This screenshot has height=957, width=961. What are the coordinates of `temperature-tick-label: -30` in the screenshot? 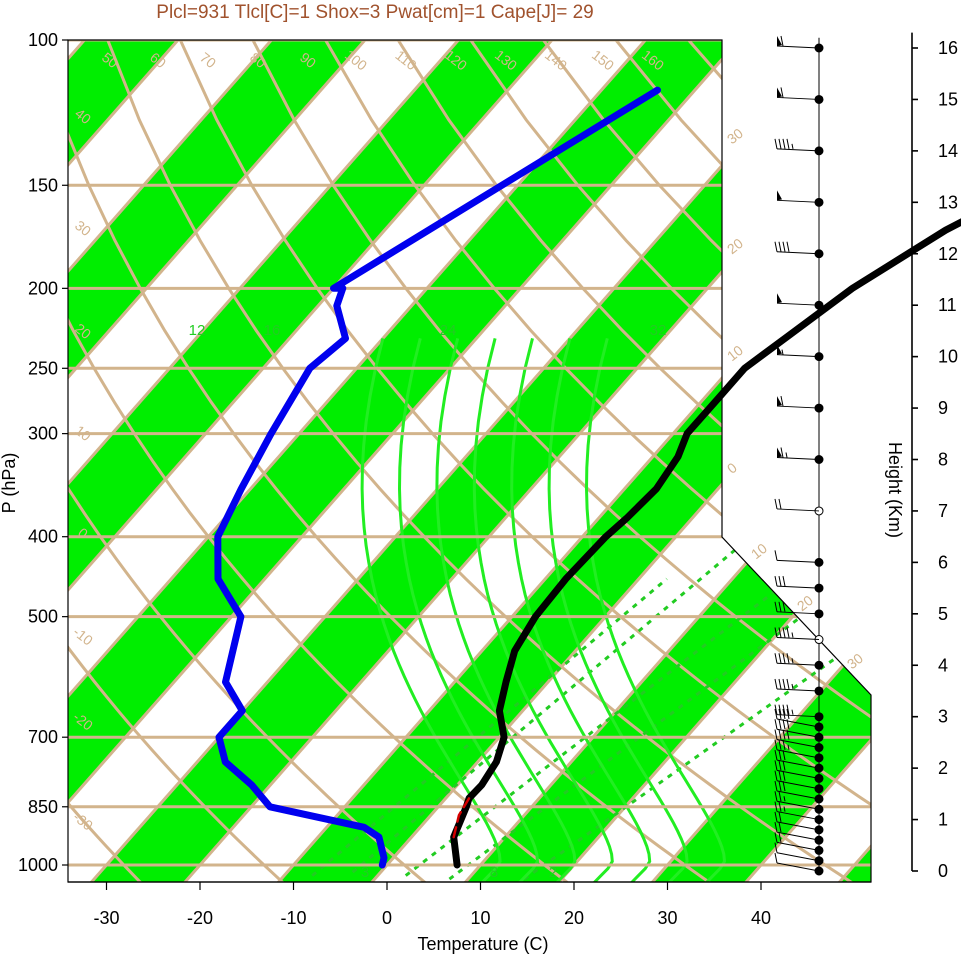 It's located at (106, 918).